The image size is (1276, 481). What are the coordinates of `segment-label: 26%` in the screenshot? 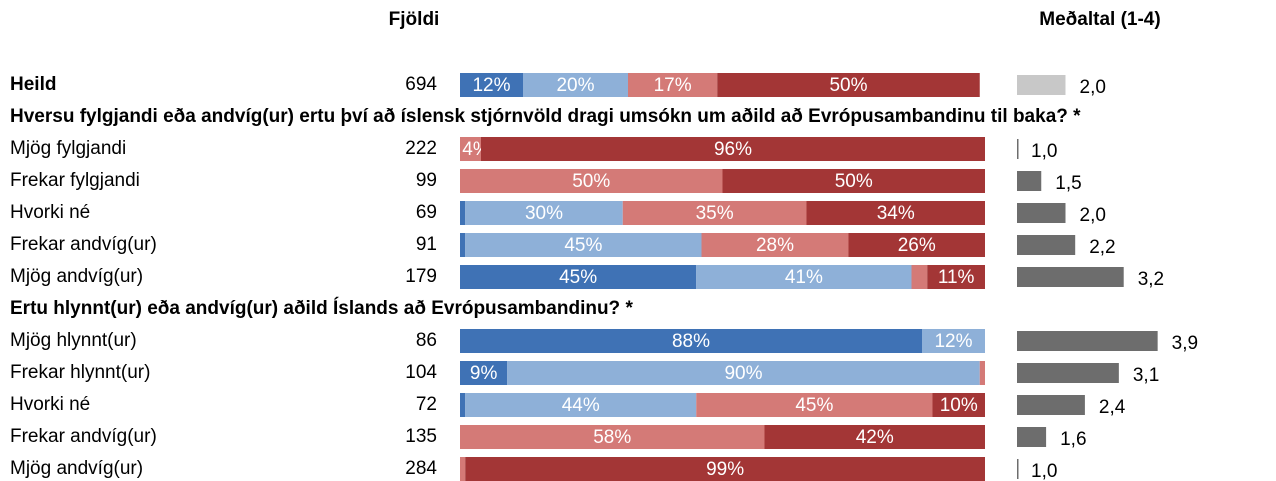 It's located at (917, 245).